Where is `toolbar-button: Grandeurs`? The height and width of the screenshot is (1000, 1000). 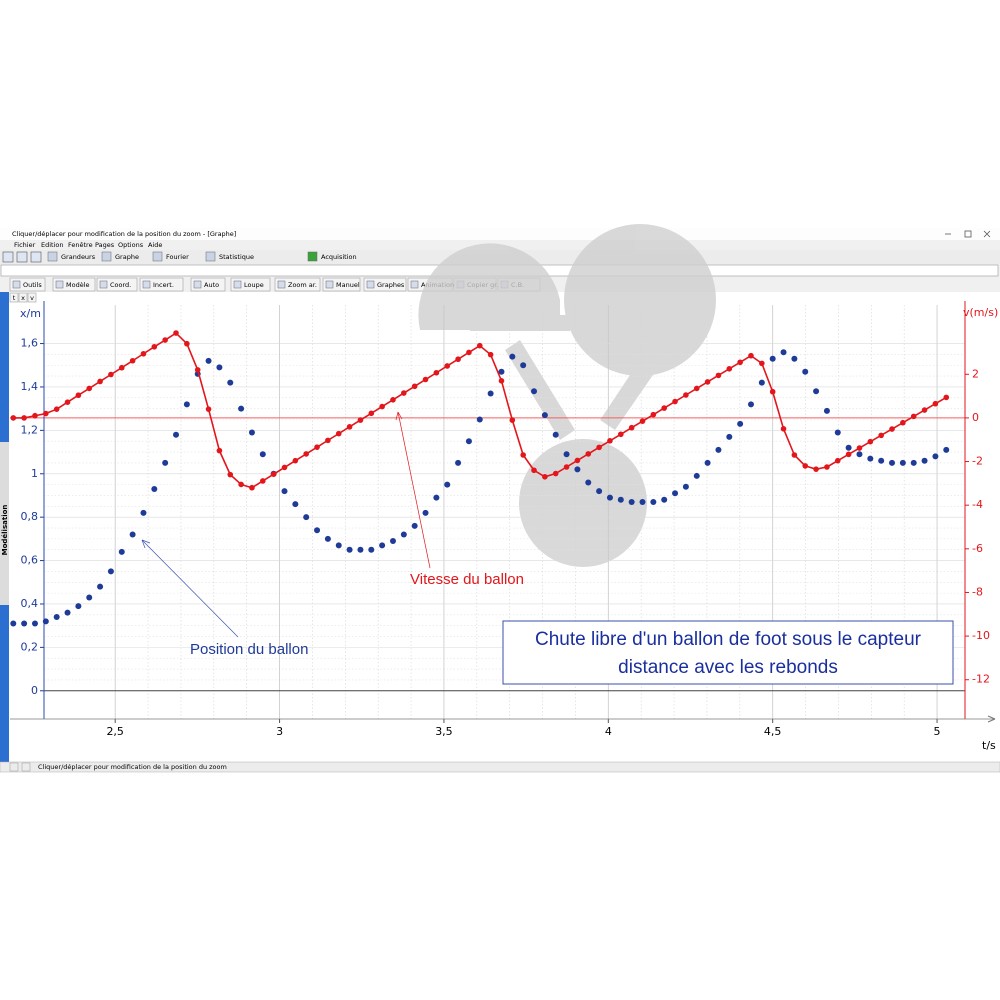 toolbar-button: Grandeurs is located at coordinates (78, 257).